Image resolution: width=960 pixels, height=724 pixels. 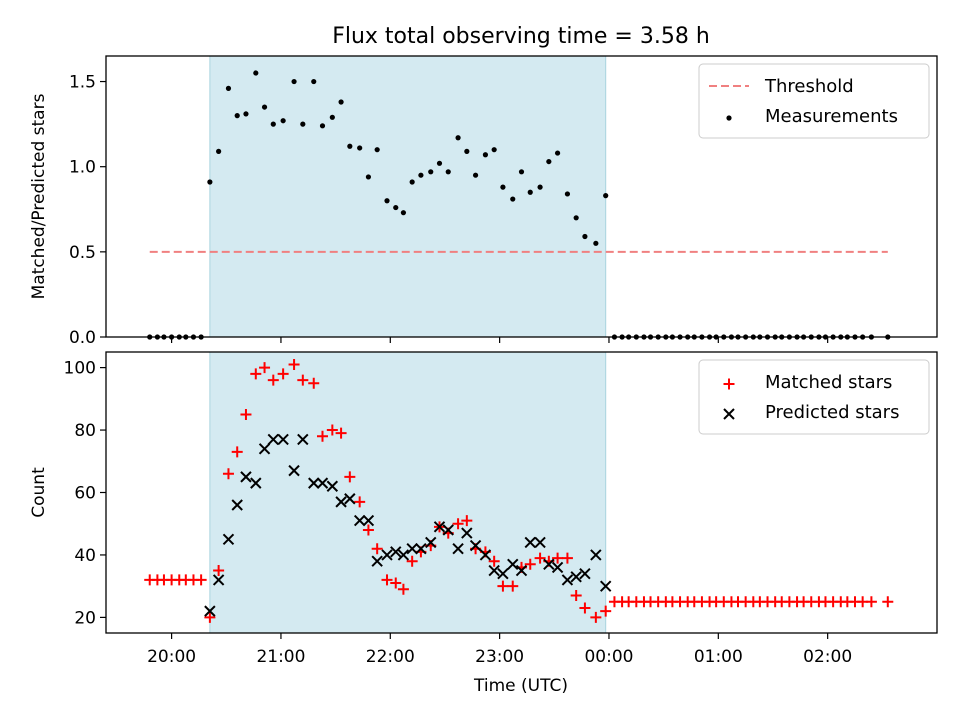 I want to click on x-tick-label: 01:00, so click(x=718, y=657).